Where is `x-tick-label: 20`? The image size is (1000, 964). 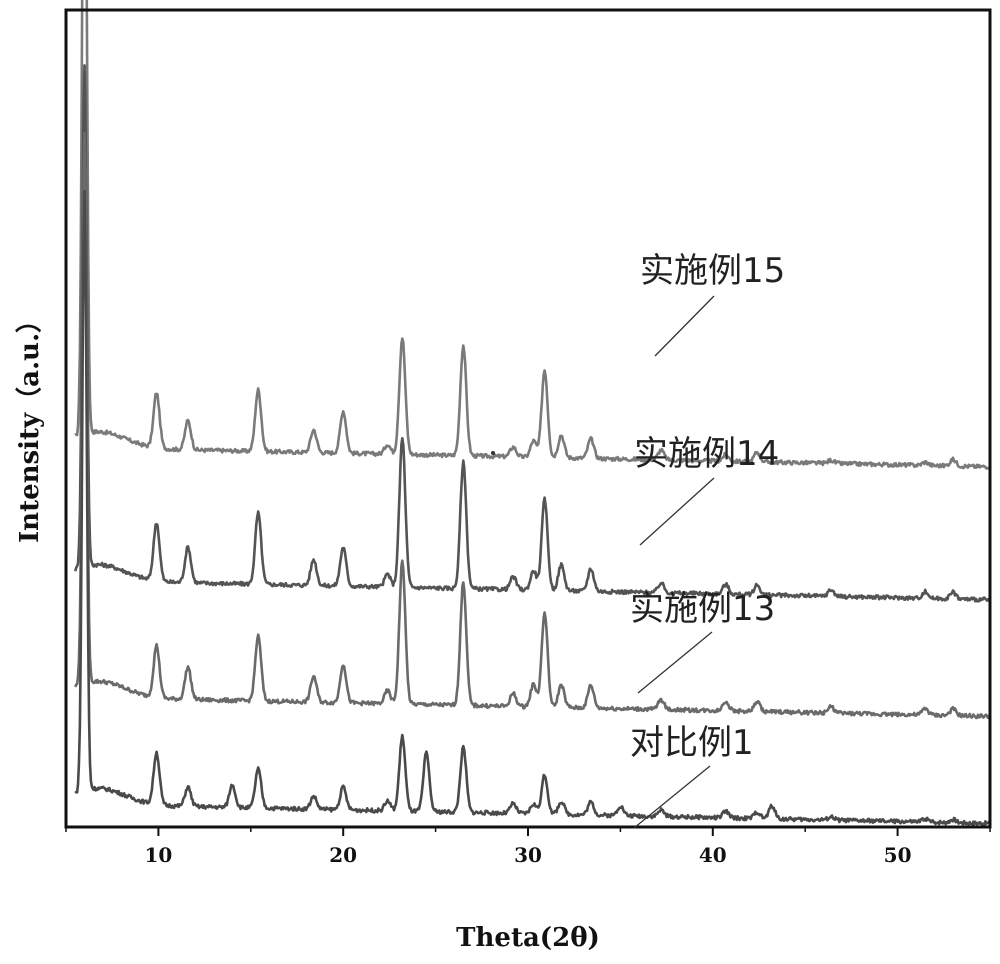
x-tick-label: 20 is located at coordinates (343, 855).